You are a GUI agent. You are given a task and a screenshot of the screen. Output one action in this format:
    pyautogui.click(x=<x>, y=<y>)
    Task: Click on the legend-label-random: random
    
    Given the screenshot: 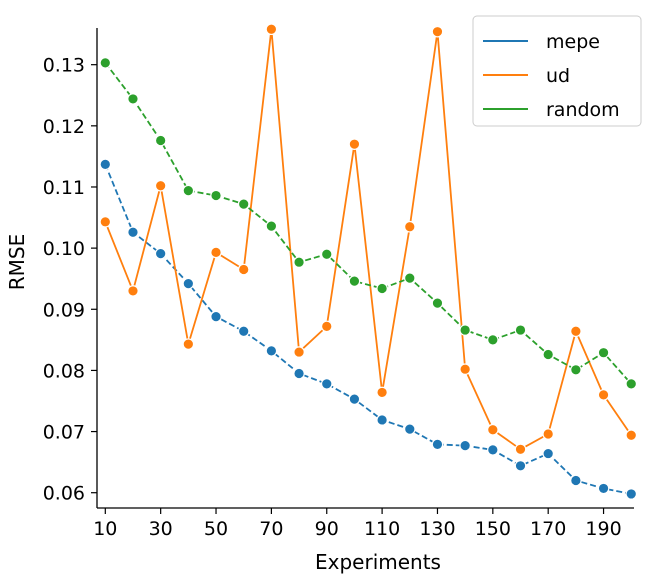 What is the action you would take?
    pyautogui.click(x=583, y=110)
    